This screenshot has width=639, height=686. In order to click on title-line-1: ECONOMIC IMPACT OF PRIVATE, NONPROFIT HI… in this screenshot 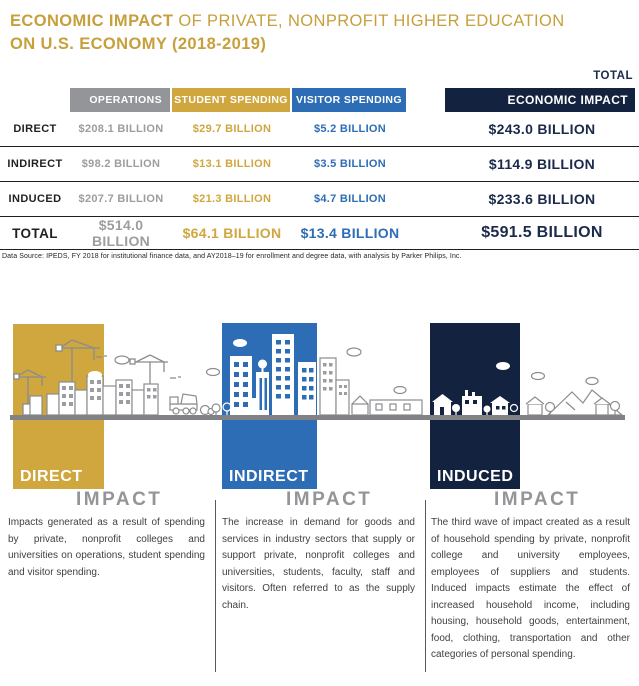, I will do `click(319, 21)`.